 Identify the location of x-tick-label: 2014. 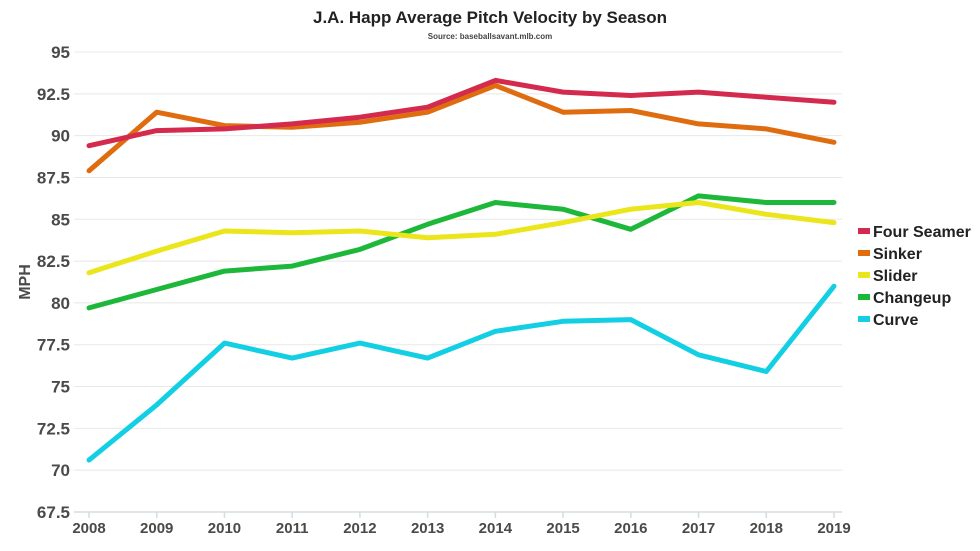
(496, 528).